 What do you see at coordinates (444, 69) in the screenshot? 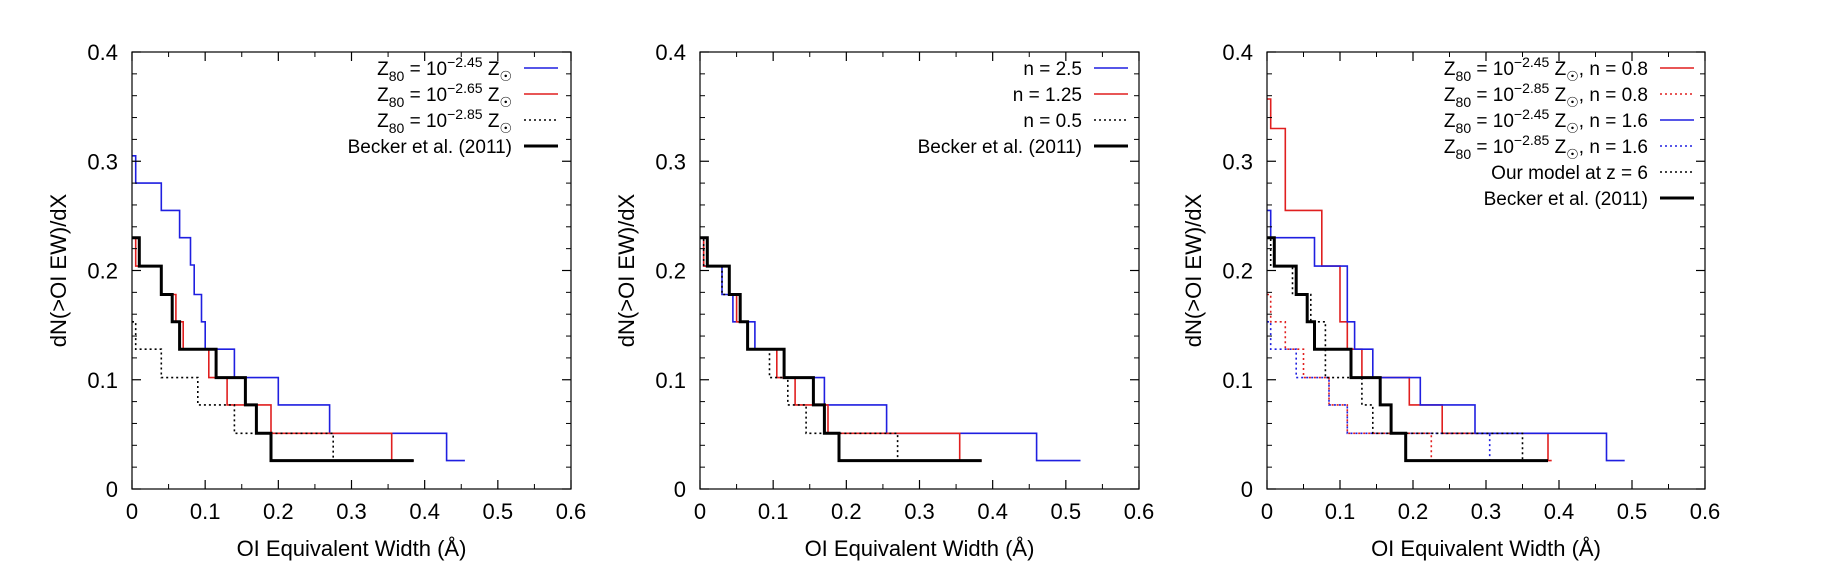
I see `legend-label-1: Z80 = 10−2.45 Z☉` at bounding box center [444, 69].